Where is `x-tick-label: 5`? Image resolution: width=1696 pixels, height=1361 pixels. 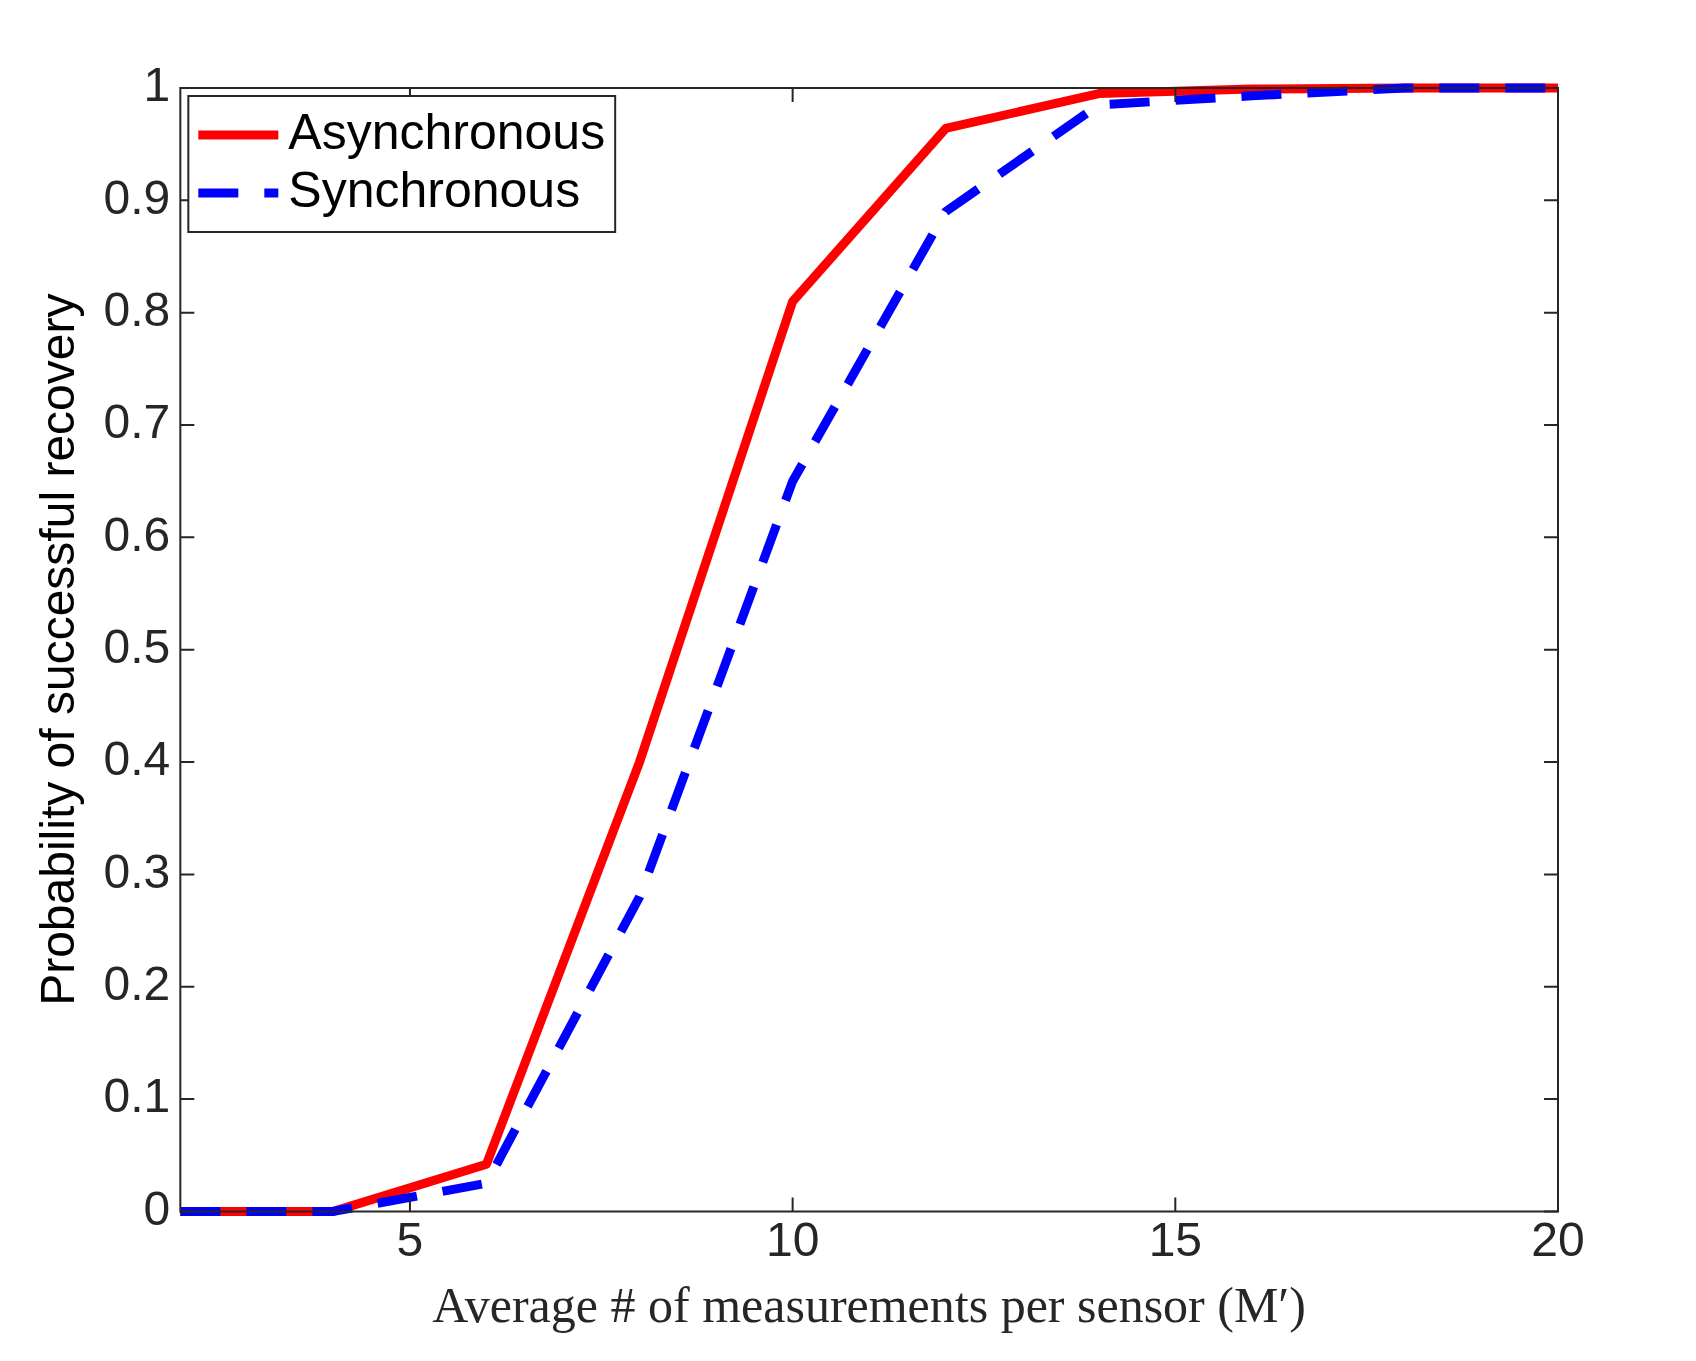 x-tick-label: 5 is located at coordinates (410, 1240).